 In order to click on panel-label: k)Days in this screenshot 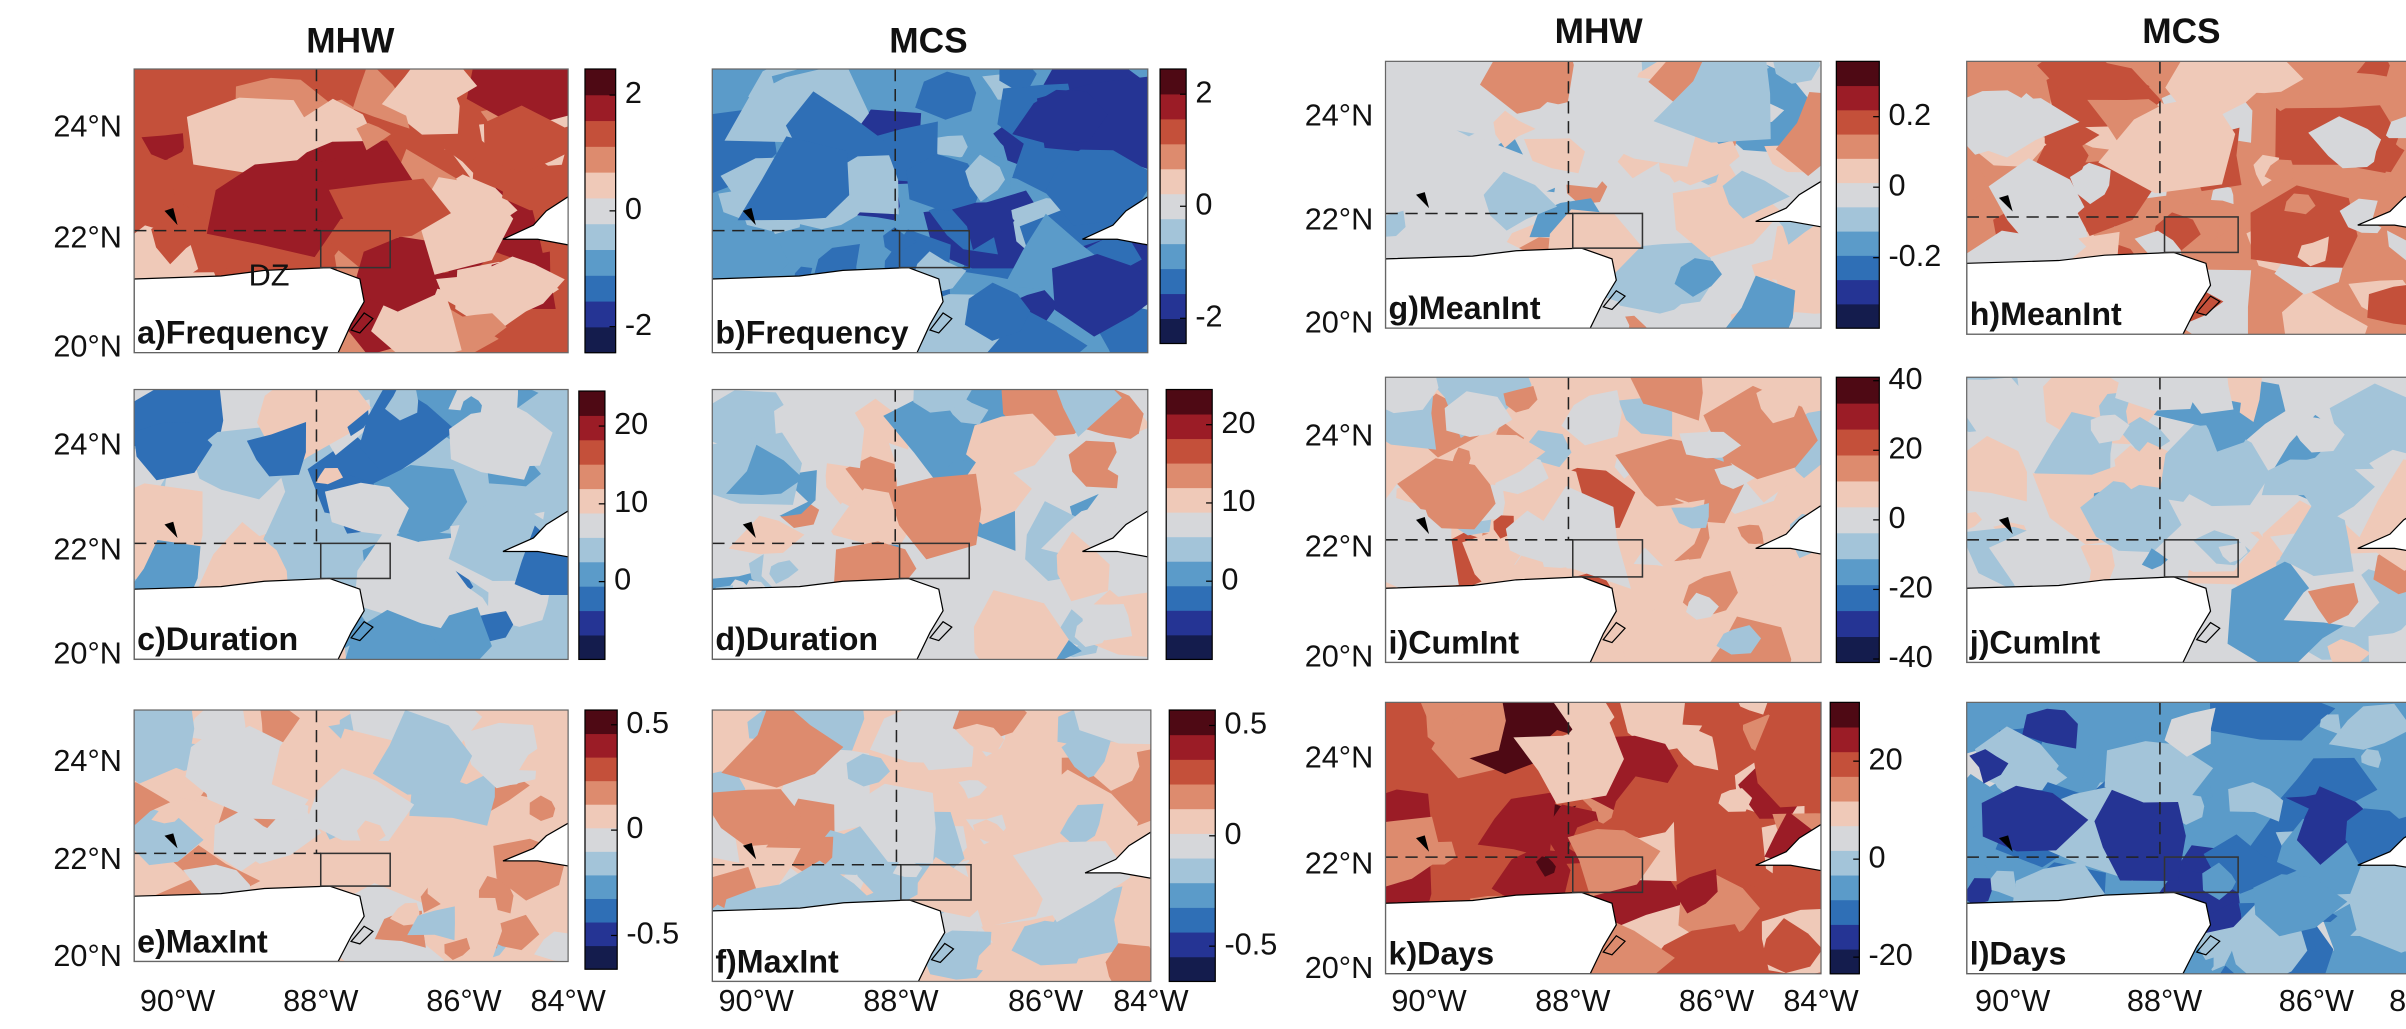, I will do `click(1442, 954)`.